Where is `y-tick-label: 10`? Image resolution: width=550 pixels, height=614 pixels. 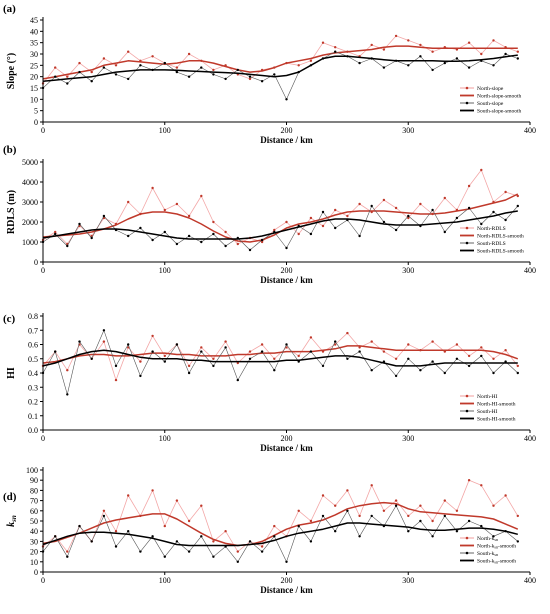 y-tick-label: 10 is located at coordinates (34, 562).